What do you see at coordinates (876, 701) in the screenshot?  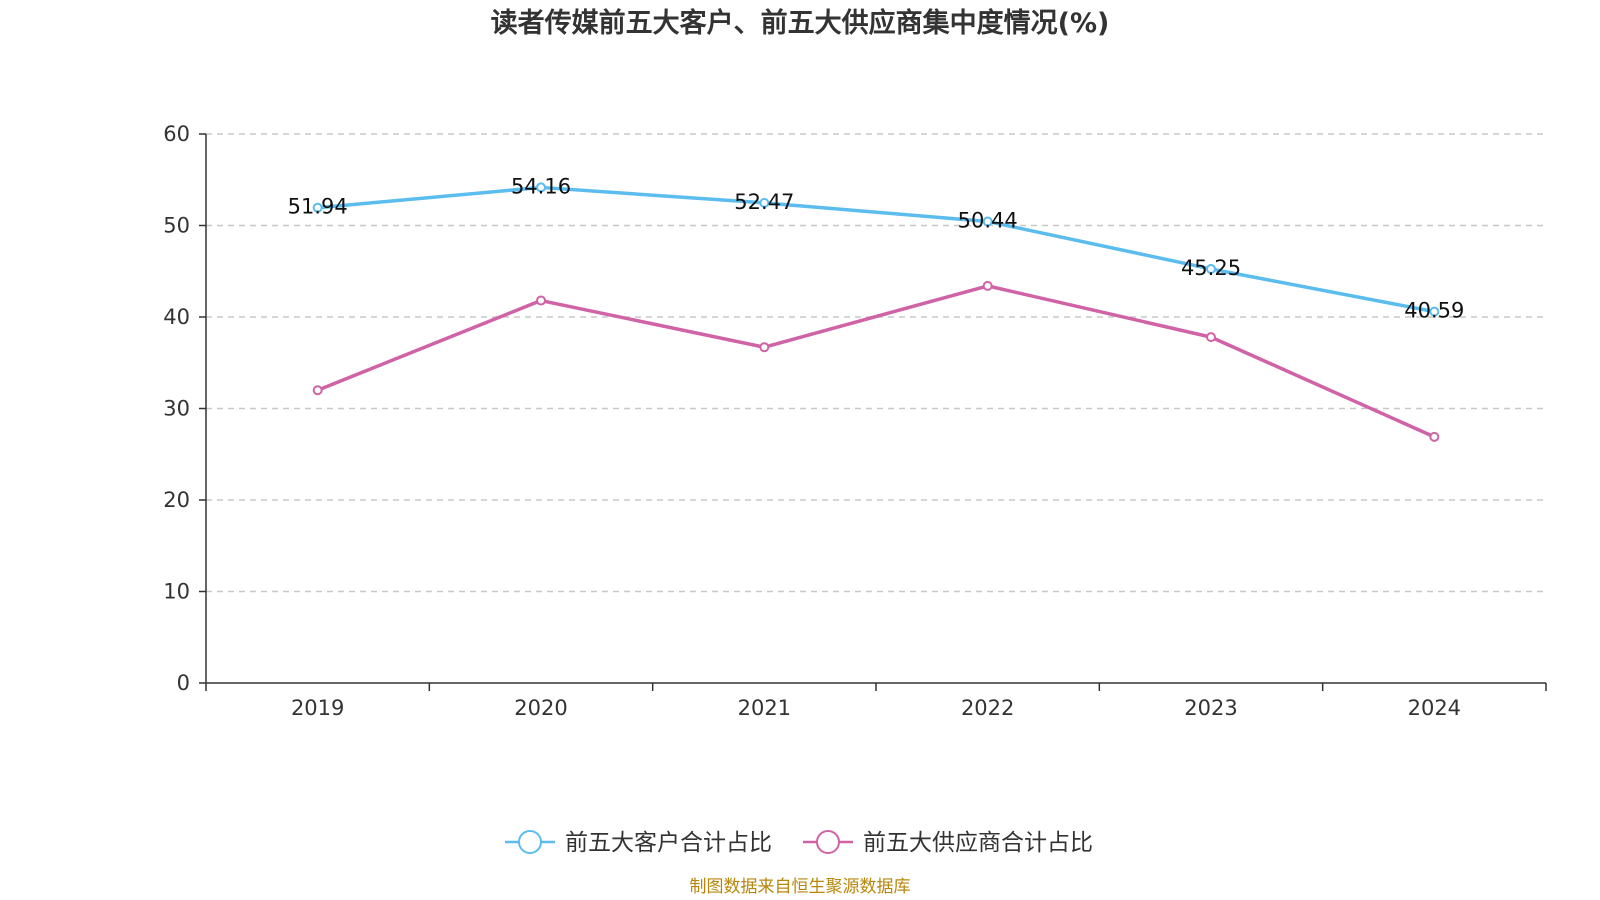 I see `x-axis: 2019 2020 2021 2022 2023 2024` at bounding box center [876, 701].